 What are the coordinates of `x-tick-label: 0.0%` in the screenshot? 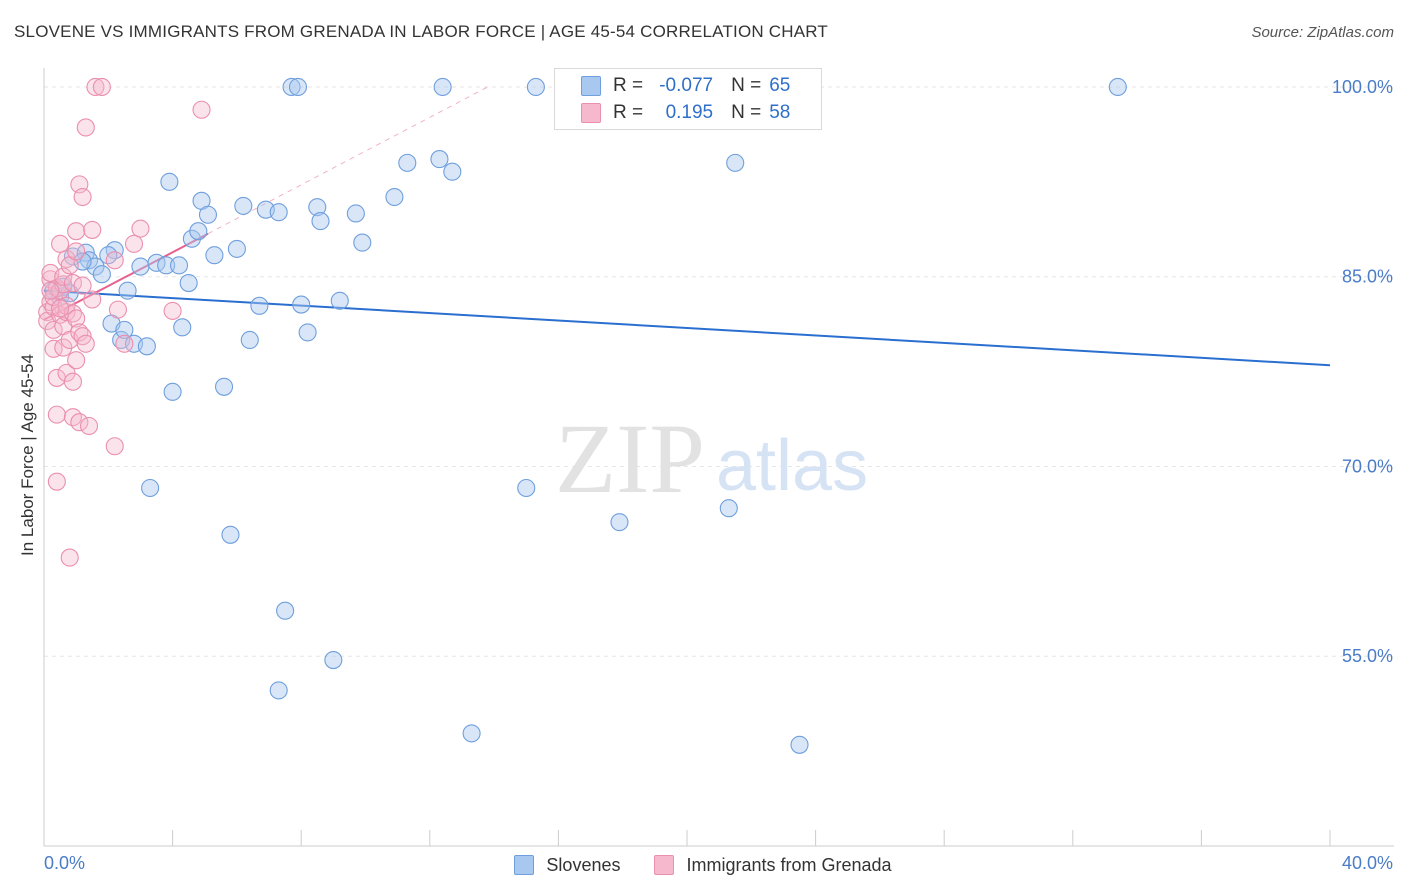 It's located at (64, 863).